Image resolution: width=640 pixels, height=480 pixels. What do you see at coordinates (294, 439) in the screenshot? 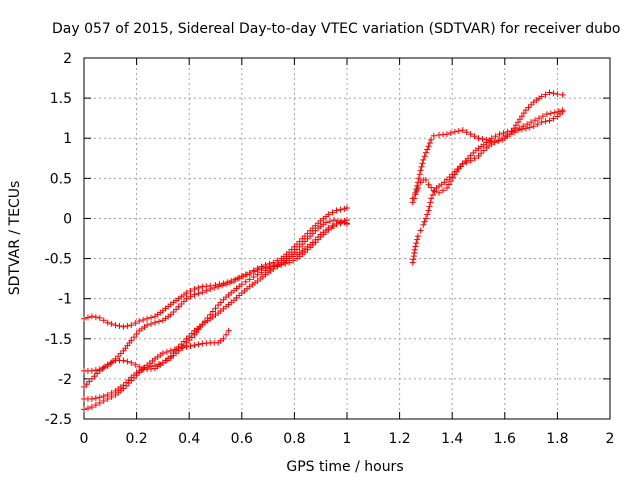
I see `x-tick-label: 0.8` at bounding box center [294, 439].